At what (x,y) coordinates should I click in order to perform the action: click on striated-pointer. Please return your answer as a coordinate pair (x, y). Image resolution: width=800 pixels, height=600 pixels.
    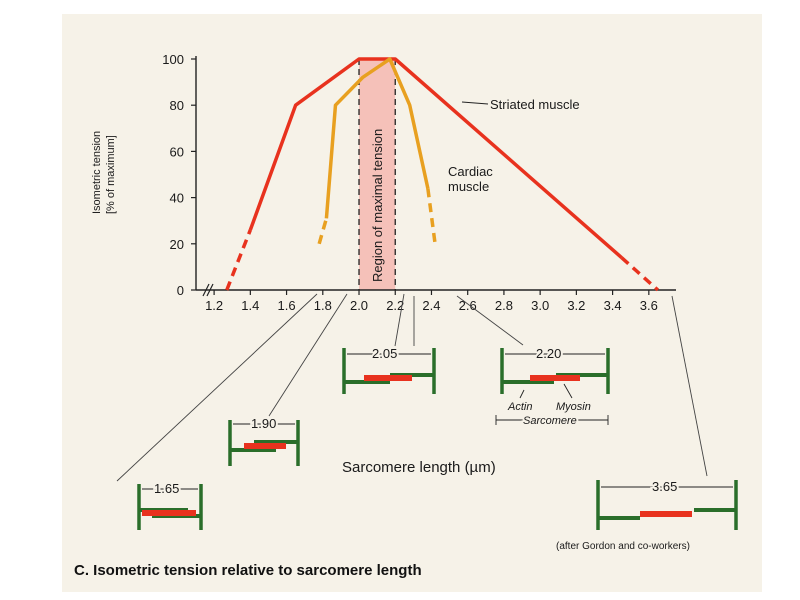
    Looking at the image, I should click on (475, 103).